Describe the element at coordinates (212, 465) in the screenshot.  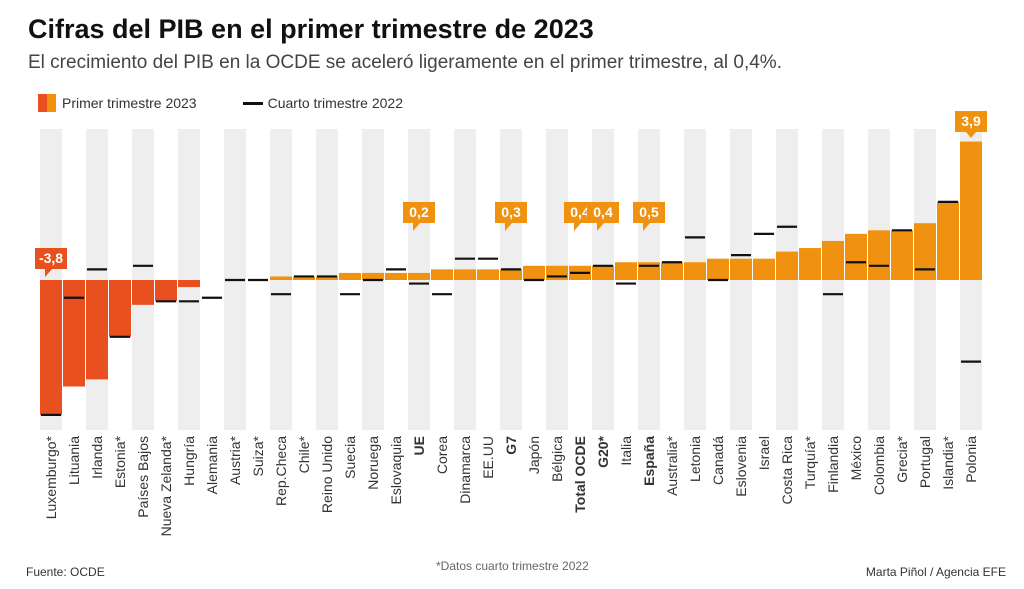
I see `category-label: Alemania` at that location.